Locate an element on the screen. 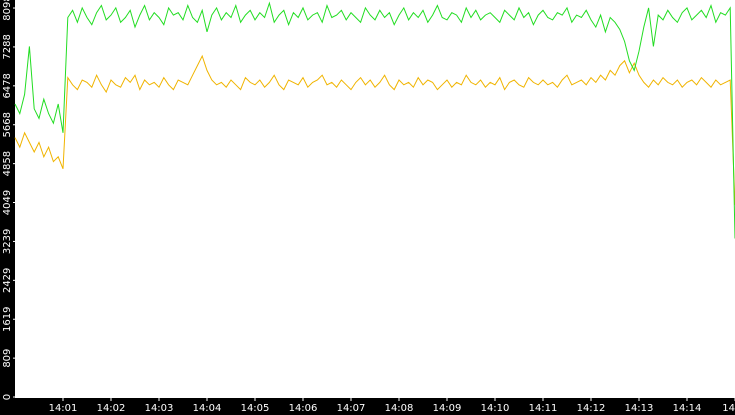  x-tick-label: 14:13 is located at coordinates (639, 408).